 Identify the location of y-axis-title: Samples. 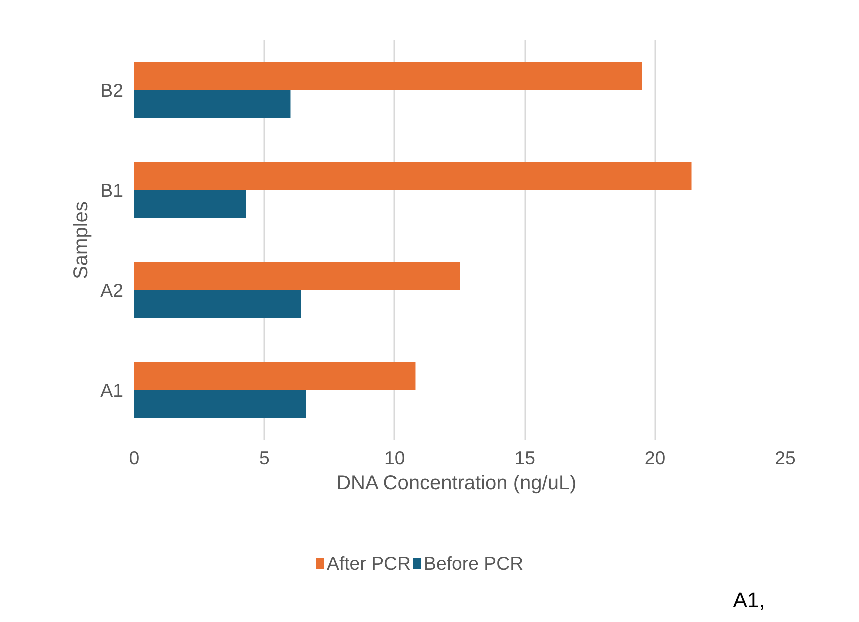
(81, 241).